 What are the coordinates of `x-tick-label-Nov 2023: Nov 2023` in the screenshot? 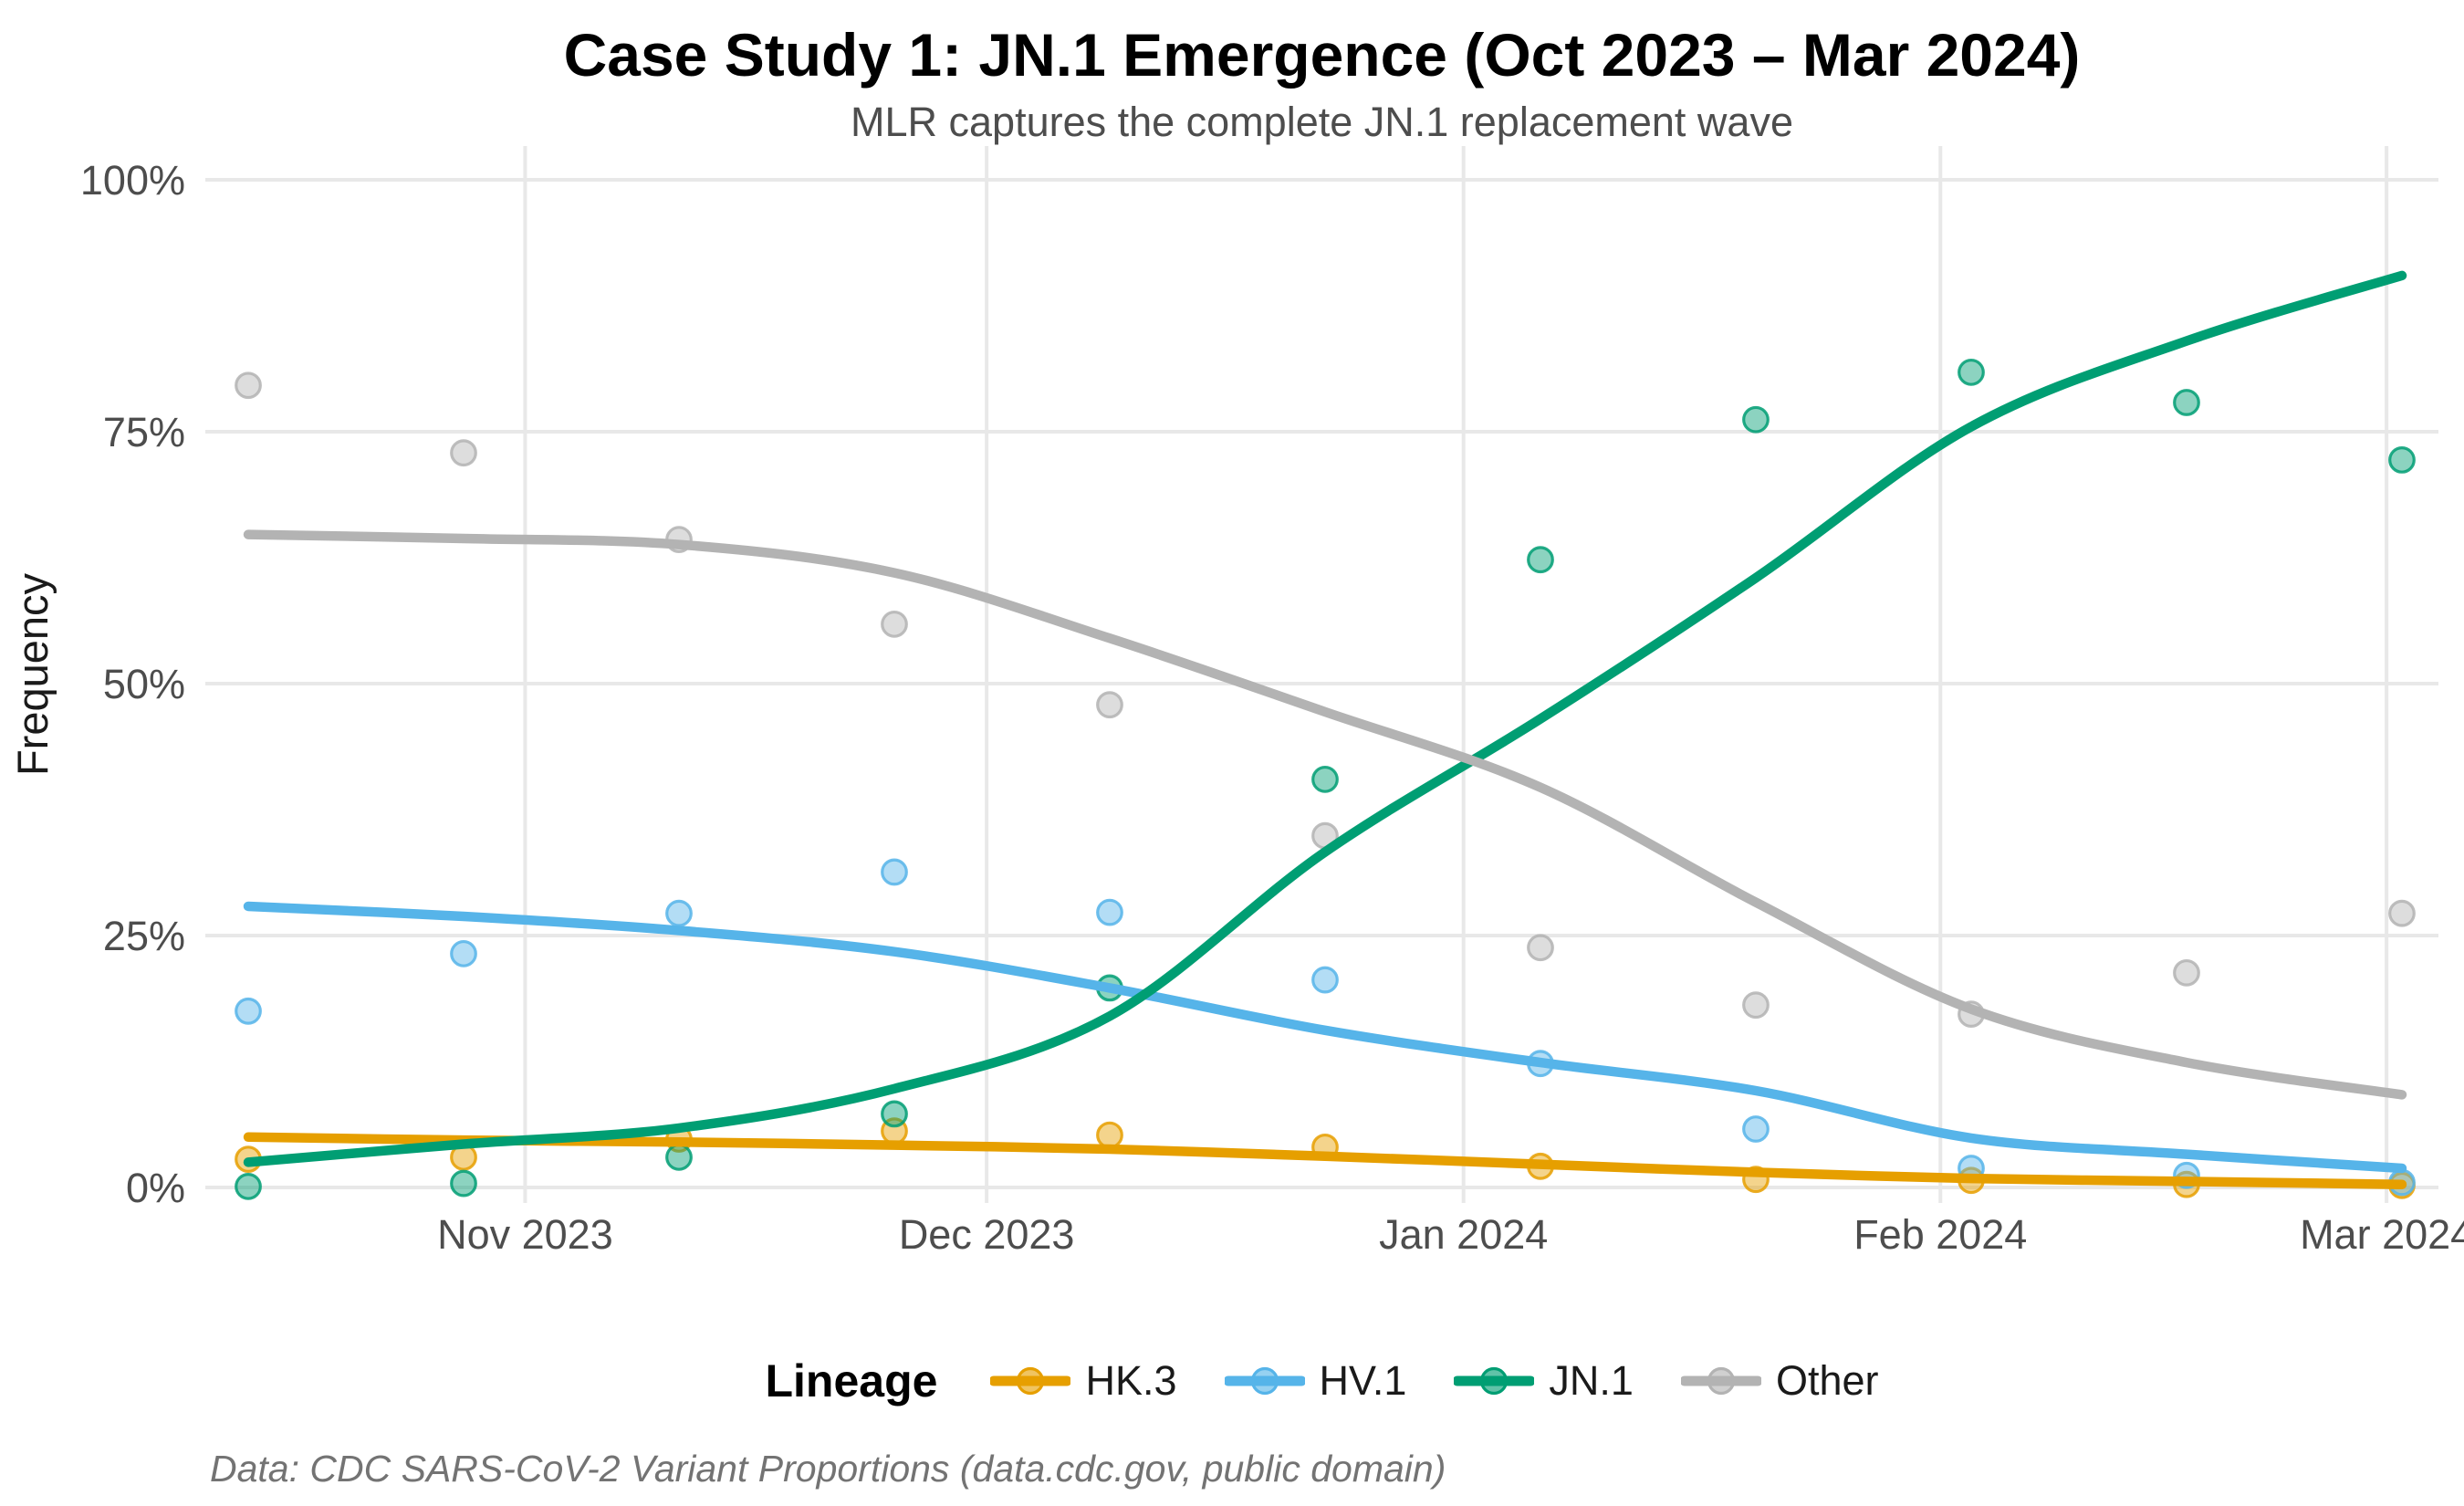 It's located at (525, 1234).